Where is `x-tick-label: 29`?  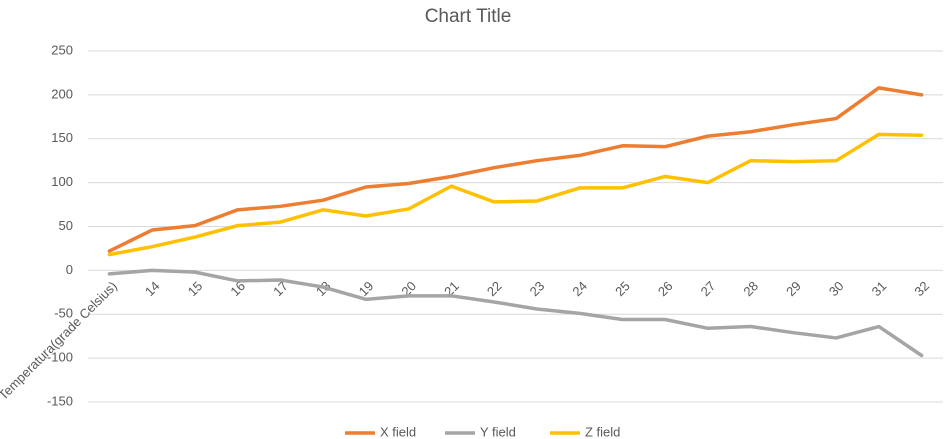 x-tick-label: 29 is located at coordinates (793, 288).